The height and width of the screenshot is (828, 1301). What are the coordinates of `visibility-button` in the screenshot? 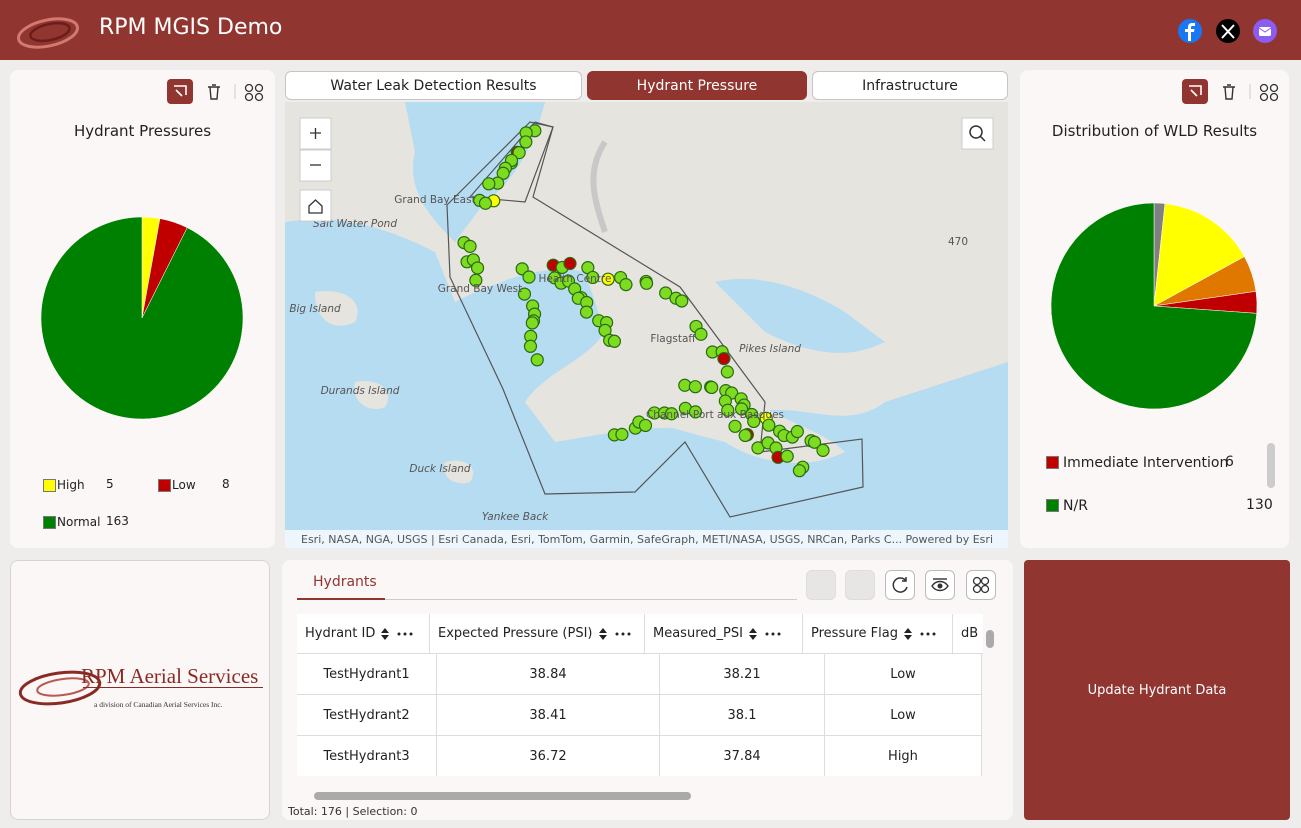 It's located at (940, 585).